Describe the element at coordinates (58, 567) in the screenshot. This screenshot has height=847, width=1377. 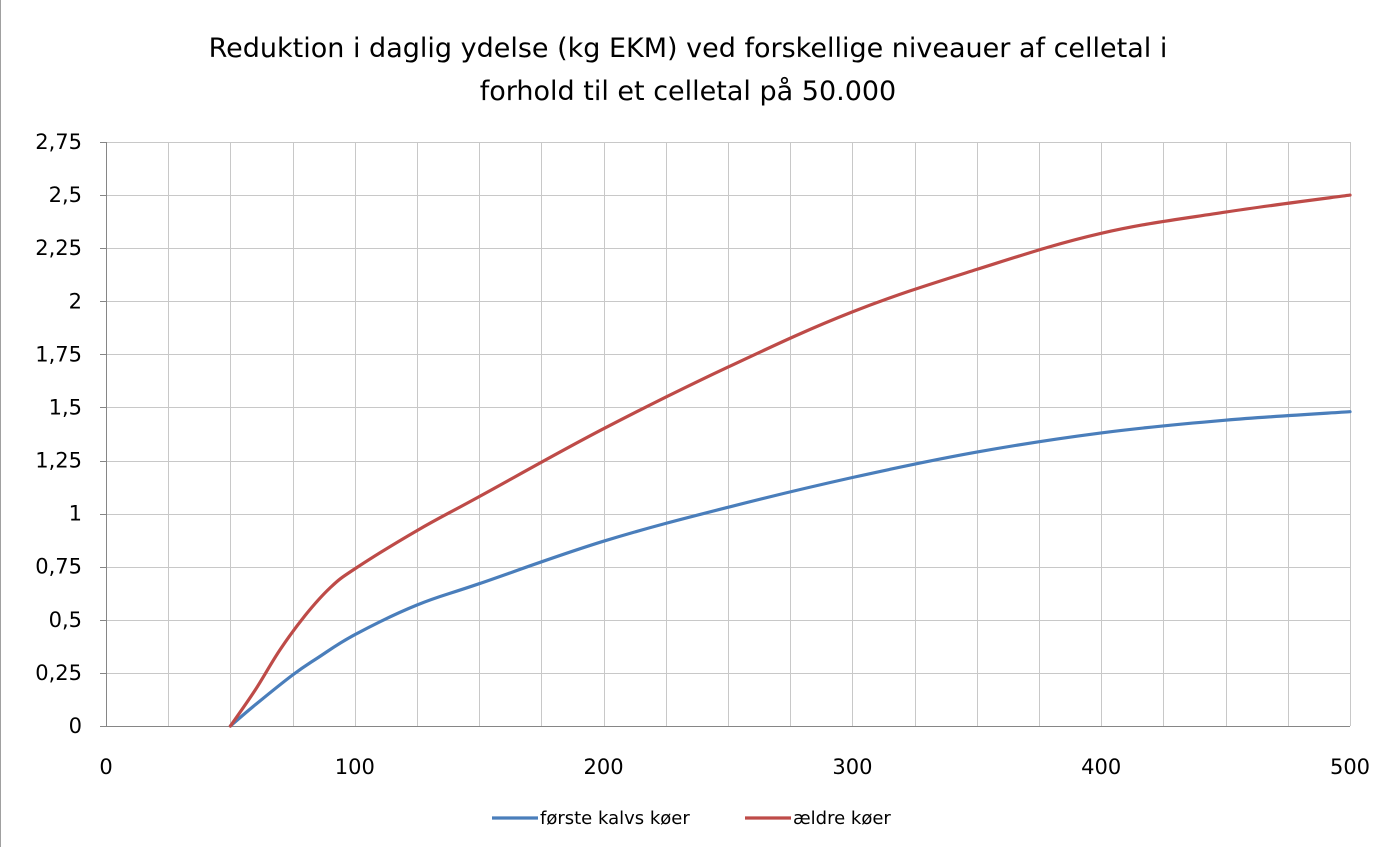
I see `y-axis-tick-label: 0,75` at that location.